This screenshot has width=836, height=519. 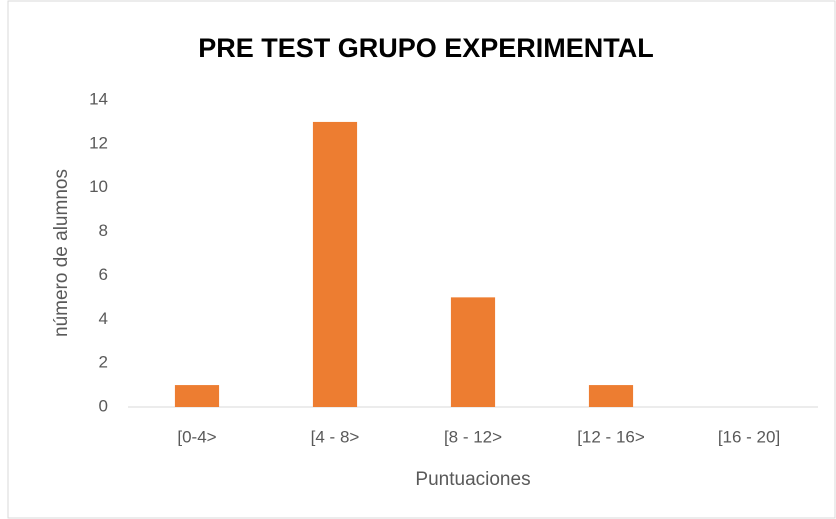 I want to click on y-tick-label: 10, so click(x=98, y=186).